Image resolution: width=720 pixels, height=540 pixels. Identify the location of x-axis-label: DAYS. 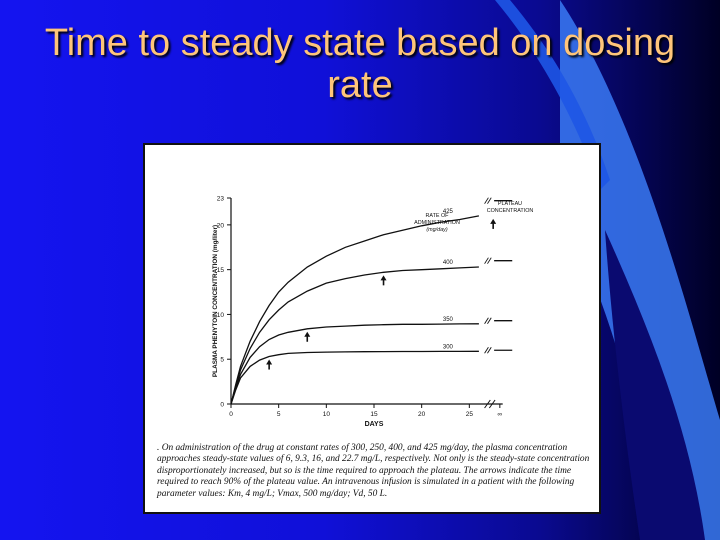
(374, 424).